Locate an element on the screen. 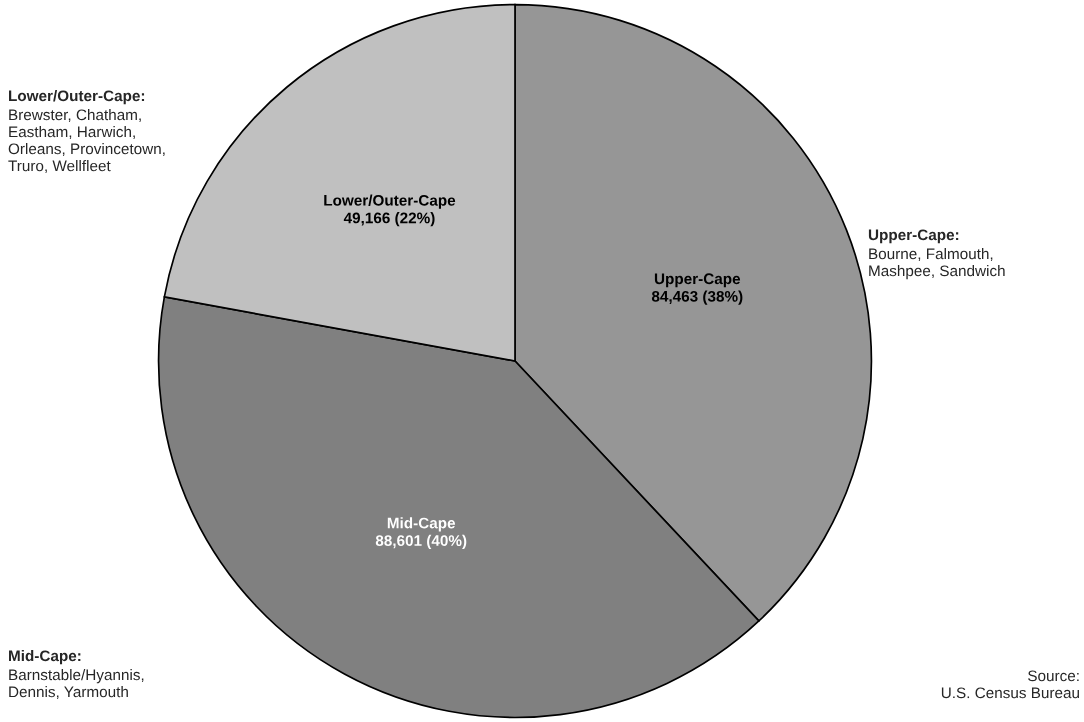  data-label: 49,166 (22%) is located at coordinates (389, 219).